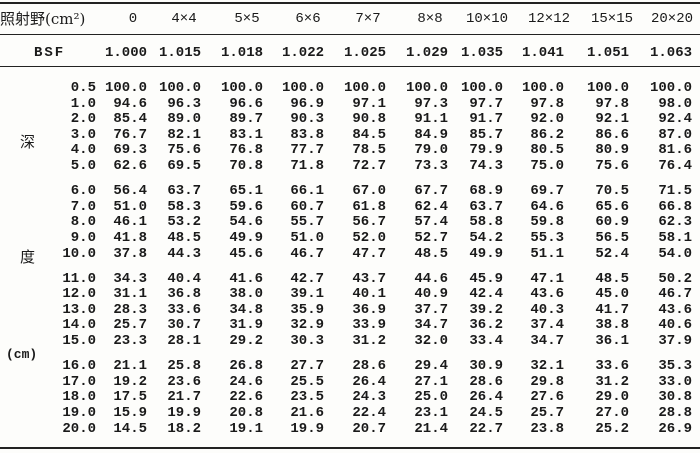 This screenshot has height=453, width=700. Describe the element at coordinates (547, 366) in the screenshot. I see `dose-value: 32.1` at that location.